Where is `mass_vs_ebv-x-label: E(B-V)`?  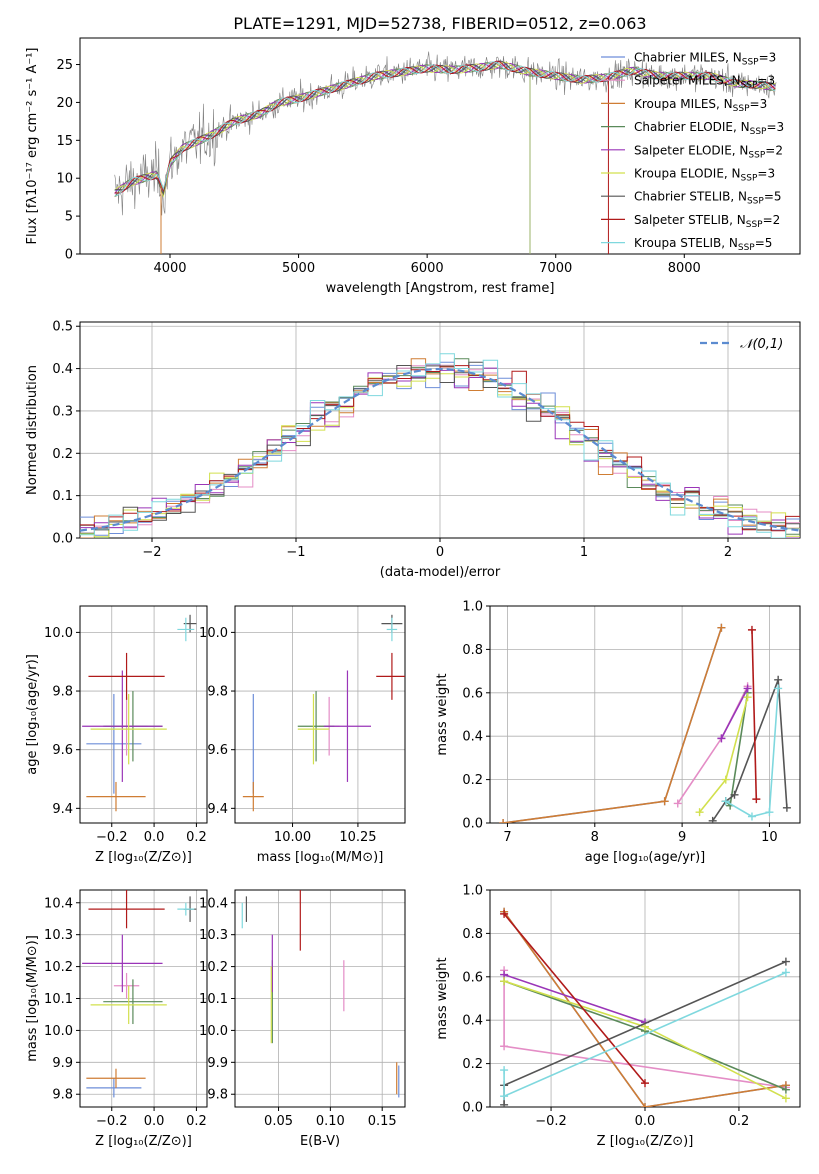 mass_vs_ebv-x-label: E(B-V) is located at coordinates (320, 1141).